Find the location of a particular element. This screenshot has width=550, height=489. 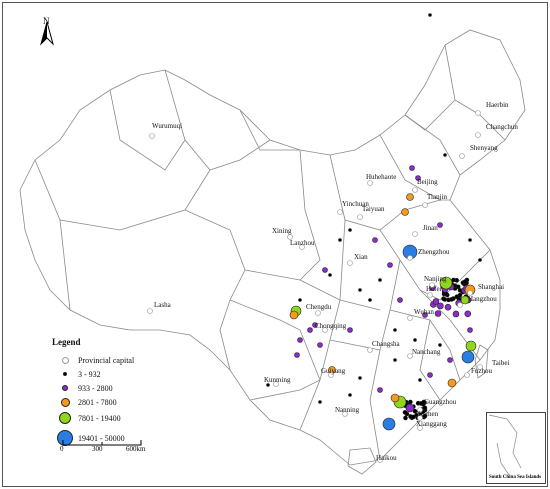

scale-tick-0: 0 is located at coordinates (62, 449).